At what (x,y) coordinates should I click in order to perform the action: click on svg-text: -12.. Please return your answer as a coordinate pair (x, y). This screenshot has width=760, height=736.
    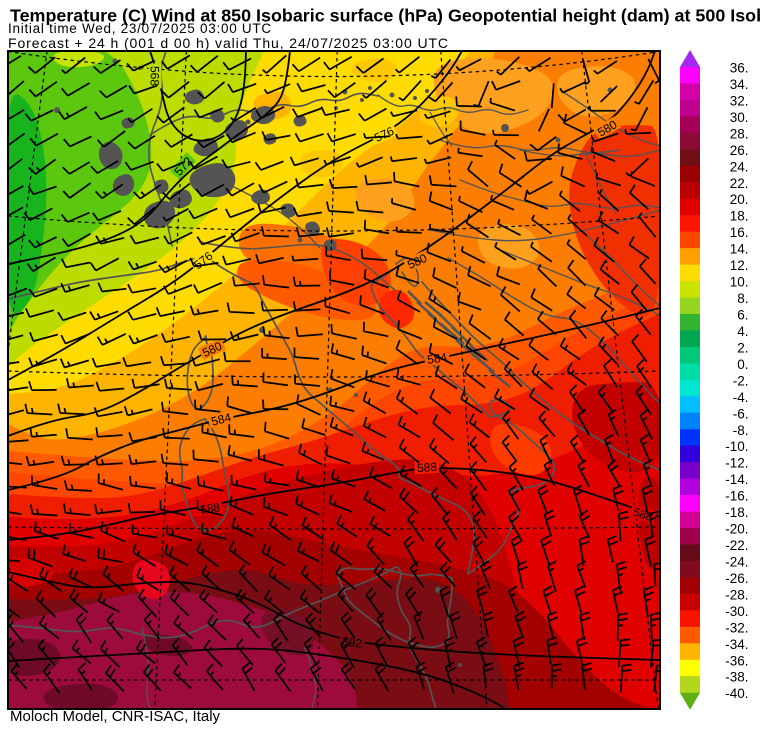
    Looking at the image, I should click on (736, 463).